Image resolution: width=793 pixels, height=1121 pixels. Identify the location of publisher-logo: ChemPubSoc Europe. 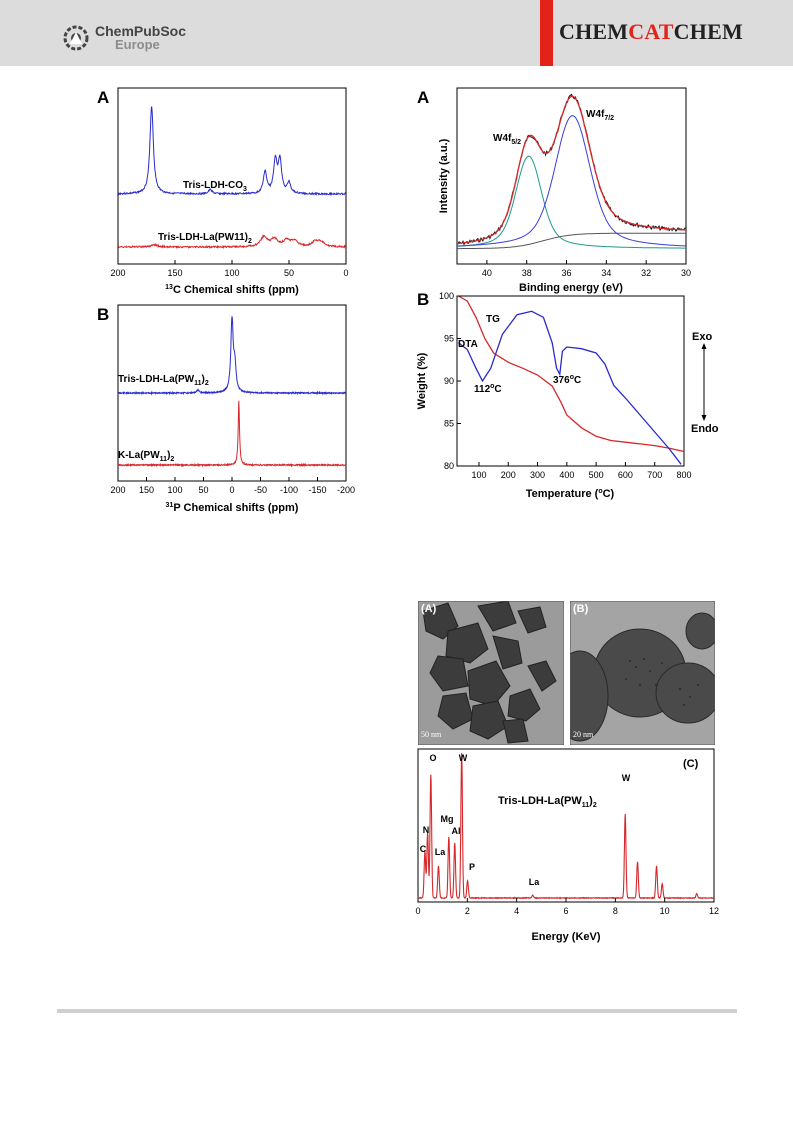
(124, 38).